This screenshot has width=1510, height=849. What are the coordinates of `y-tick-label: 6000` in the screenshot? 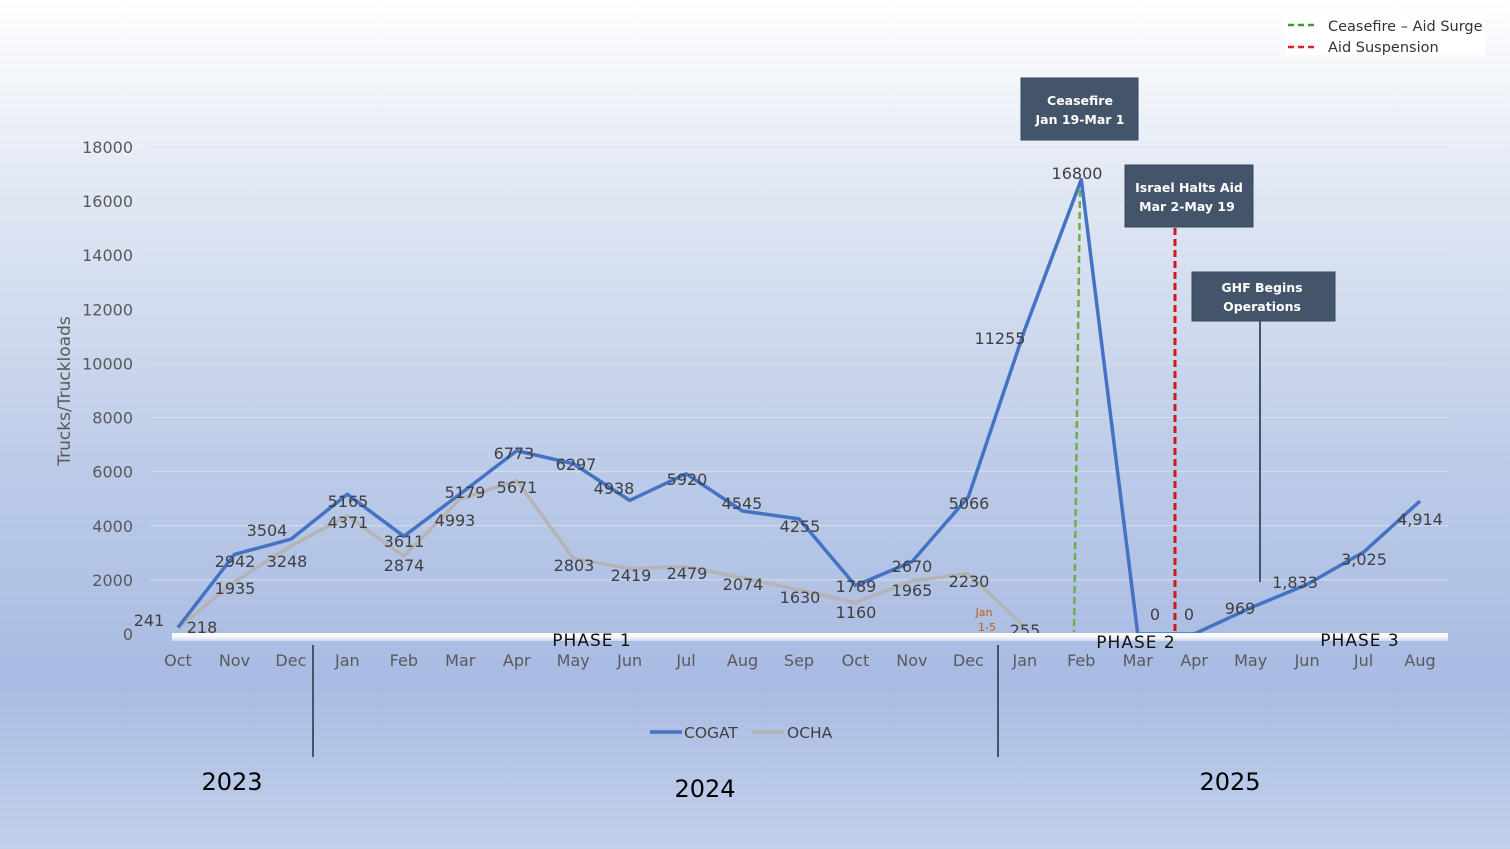 It's located at (112, 472).